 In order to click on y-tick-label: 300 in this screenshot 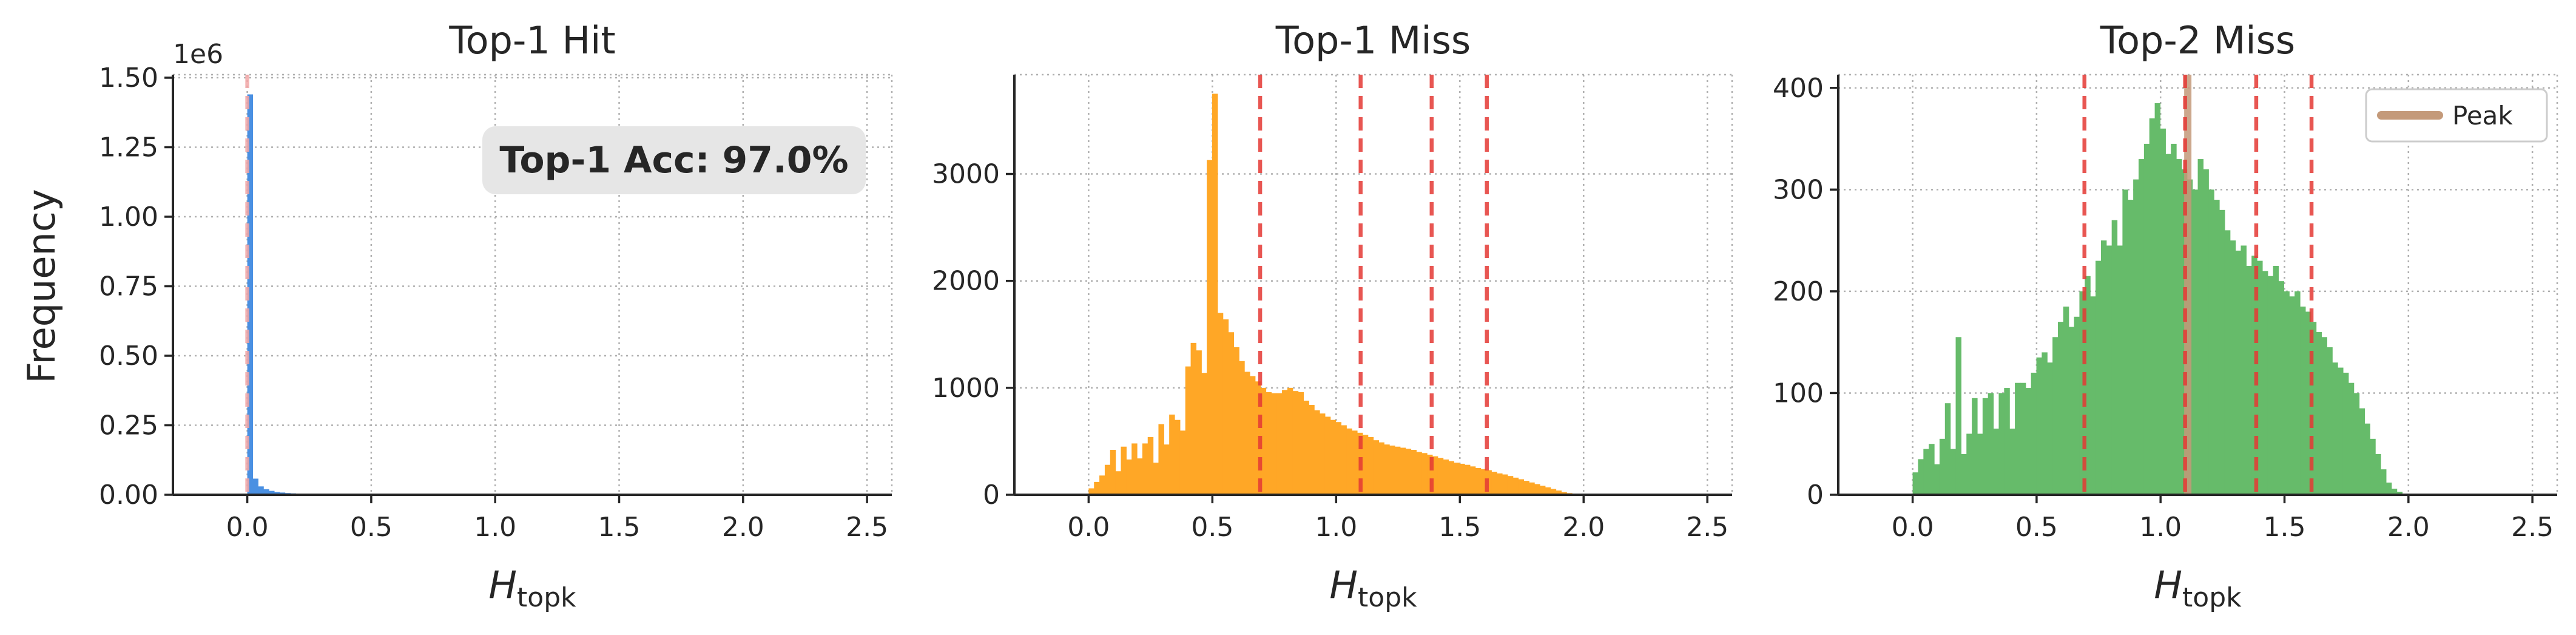, I will do `click(1798, 190)`.